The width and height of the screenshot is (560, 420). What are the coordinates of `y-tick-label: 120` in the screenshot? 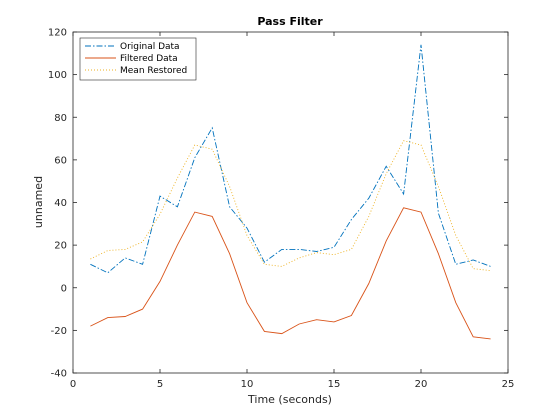 It's located at (57, 33).